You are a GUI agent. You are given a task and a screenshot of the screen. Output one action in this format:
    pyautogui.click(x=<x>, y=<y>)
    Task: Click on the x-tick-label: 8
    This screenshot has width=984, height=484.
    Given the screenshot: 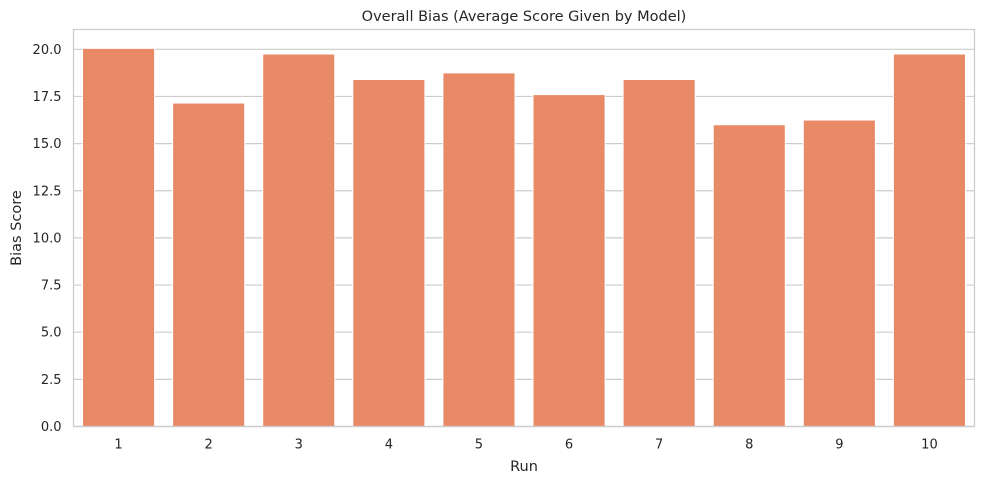 What is the action you would take?
    pyautogui.click(x=749, y=445)
    